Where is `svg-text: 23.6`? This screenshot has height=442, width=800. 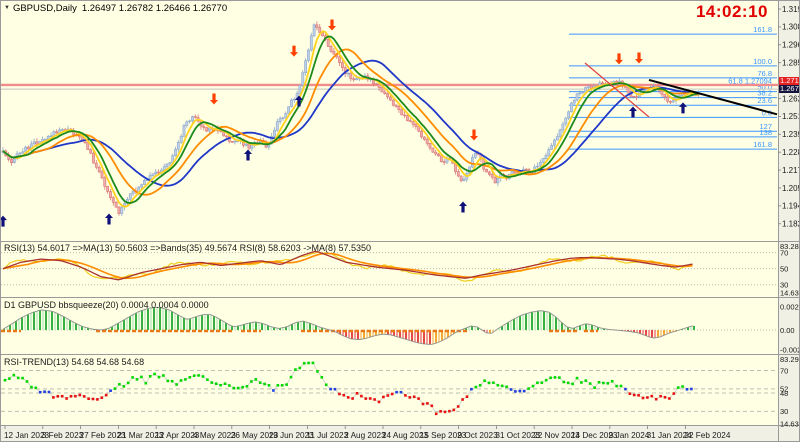 svg-text: 23.6 is located at coordinates (764, 100).